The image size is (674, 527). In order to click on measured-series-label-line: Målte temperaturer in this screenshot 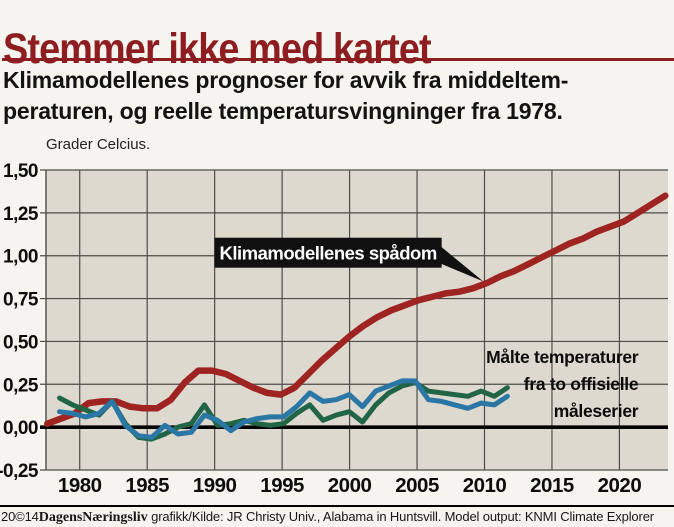, I will do `click(562, 357)`.